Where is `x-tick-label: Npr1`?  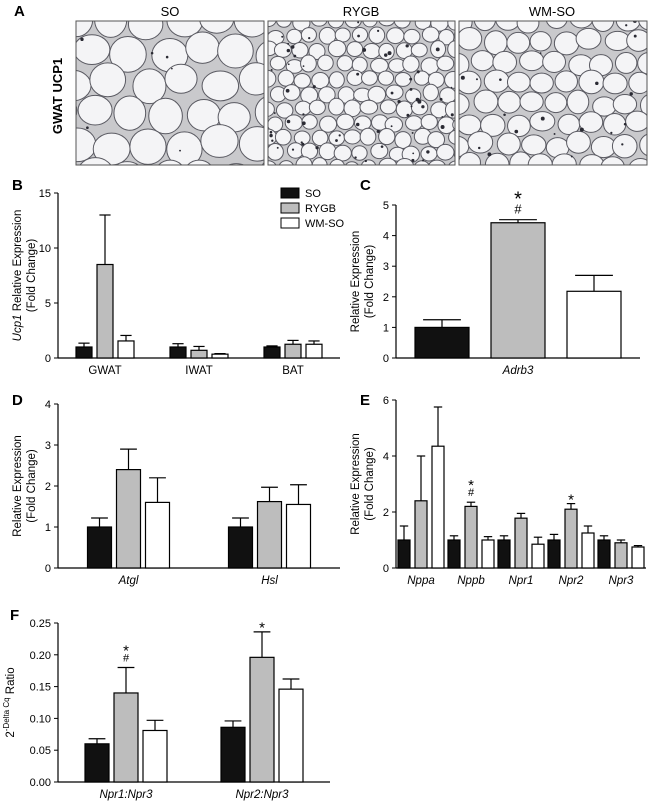 x-tick-label: Npr1 is located at coordinates (521, 581).